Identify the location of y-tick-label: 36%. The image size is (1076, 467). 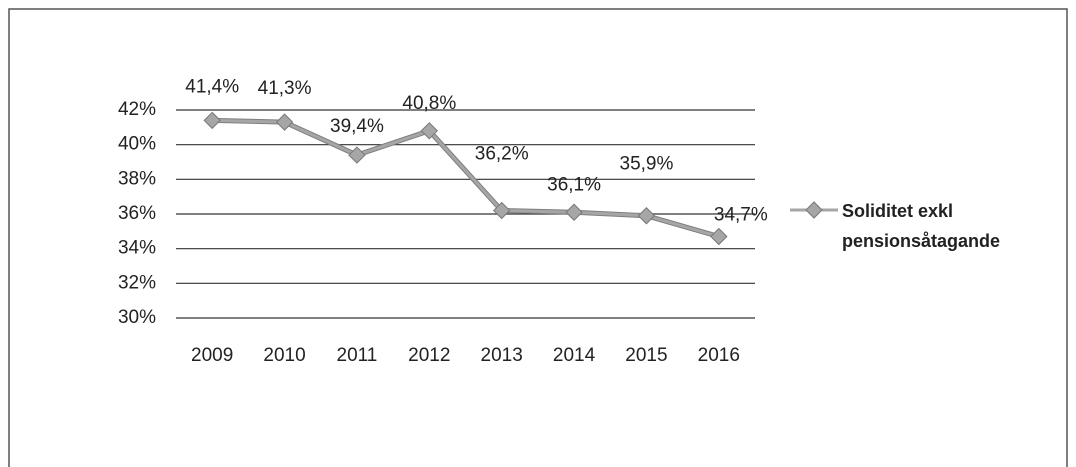
(137, 213).